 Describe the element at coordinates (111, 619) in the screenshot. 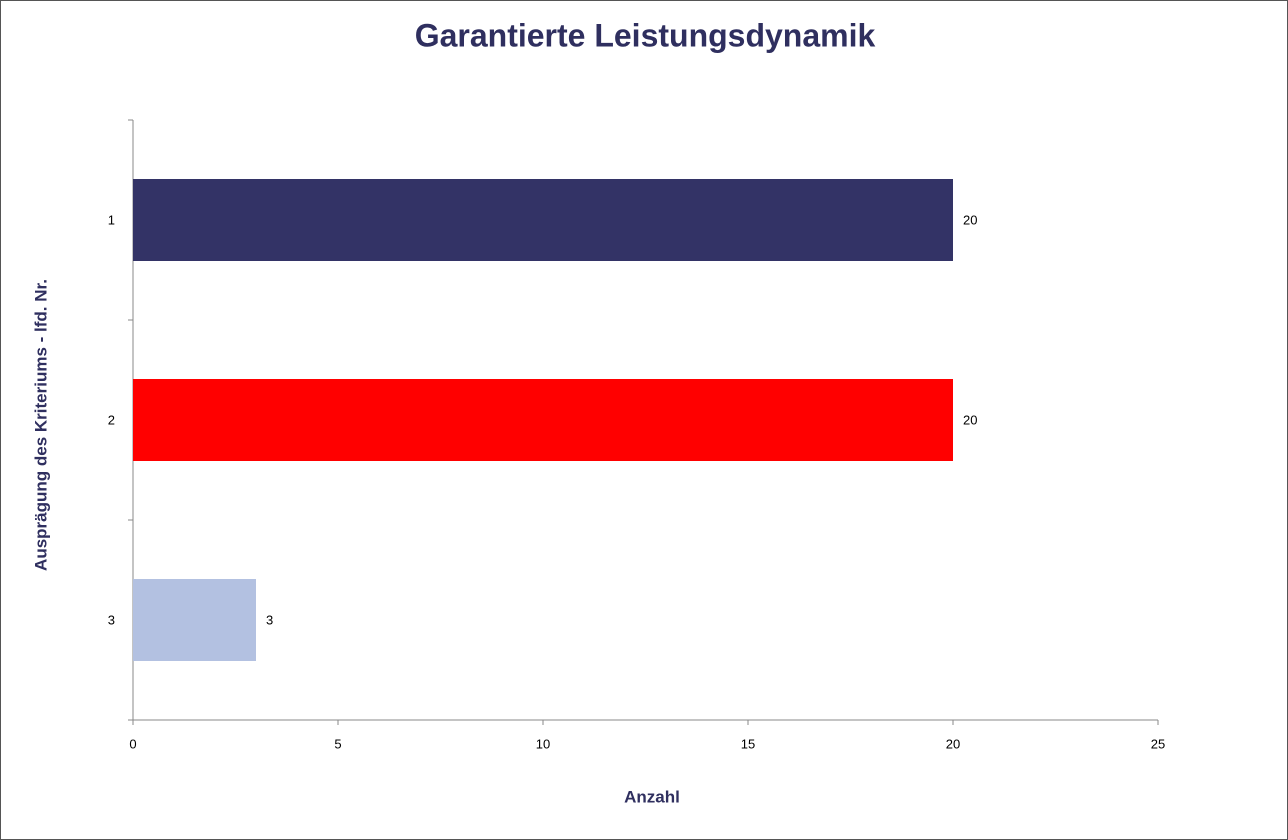

I see `y-tick-label: 3` at that location.